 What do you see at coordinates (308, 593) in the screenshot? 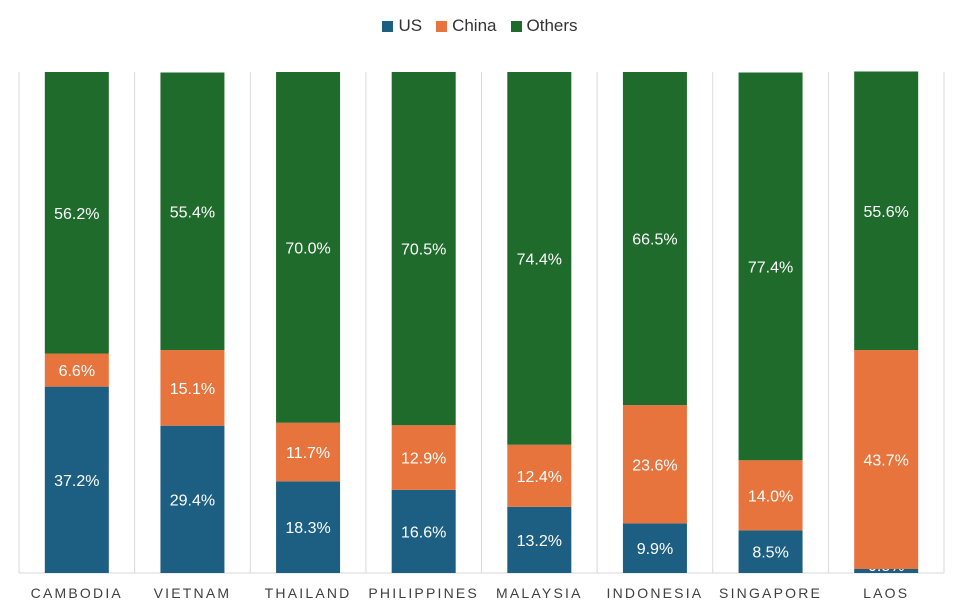
I see `category-label: THAILAND` at bounding box center [308, 593].